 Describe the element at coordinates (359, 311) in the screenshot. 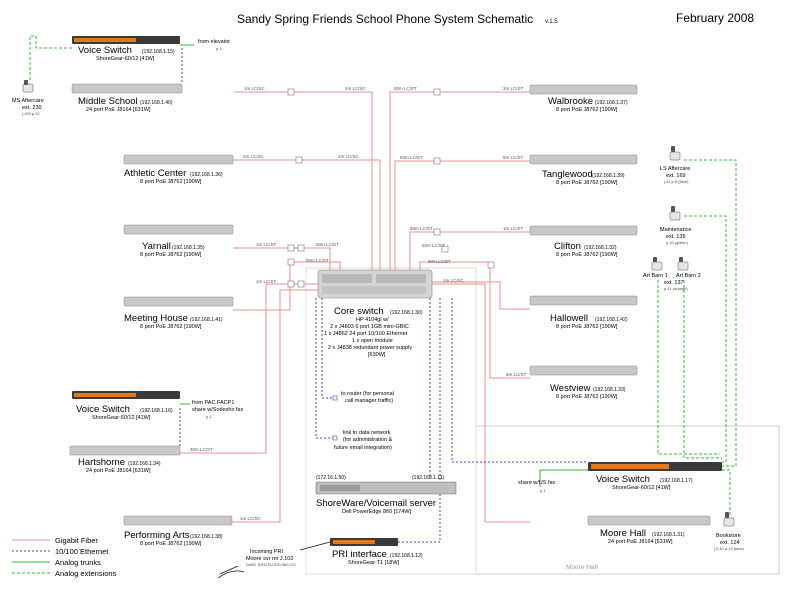

I see `core-name: Core switch` at that location.